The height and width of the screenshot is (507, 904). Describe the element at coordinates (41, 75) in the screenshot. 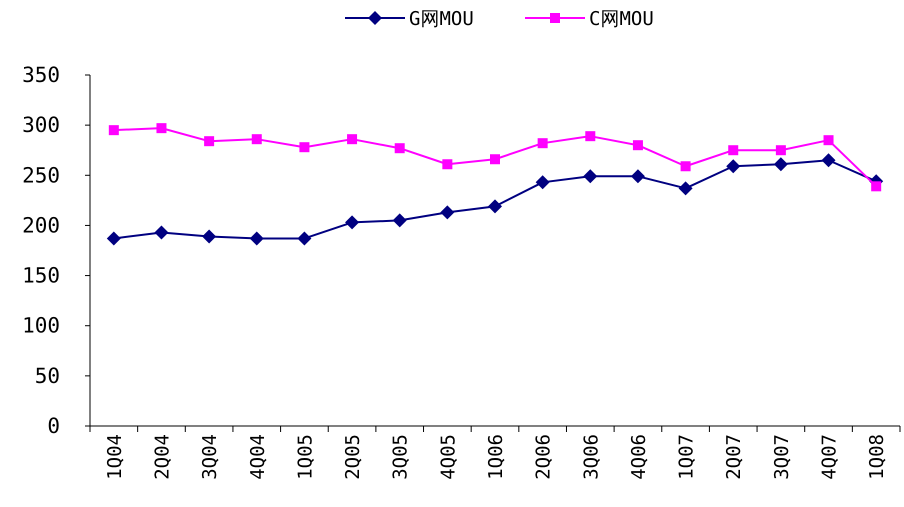

I see `y-tick-label: 350` at that location.